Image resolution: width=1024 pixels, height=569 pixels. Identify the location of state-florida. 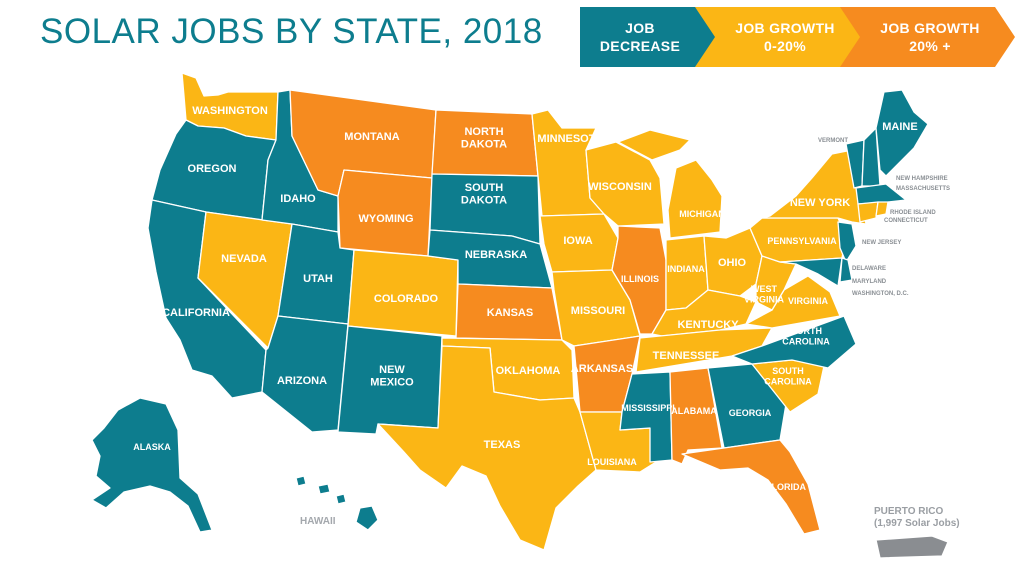
(751, 487).